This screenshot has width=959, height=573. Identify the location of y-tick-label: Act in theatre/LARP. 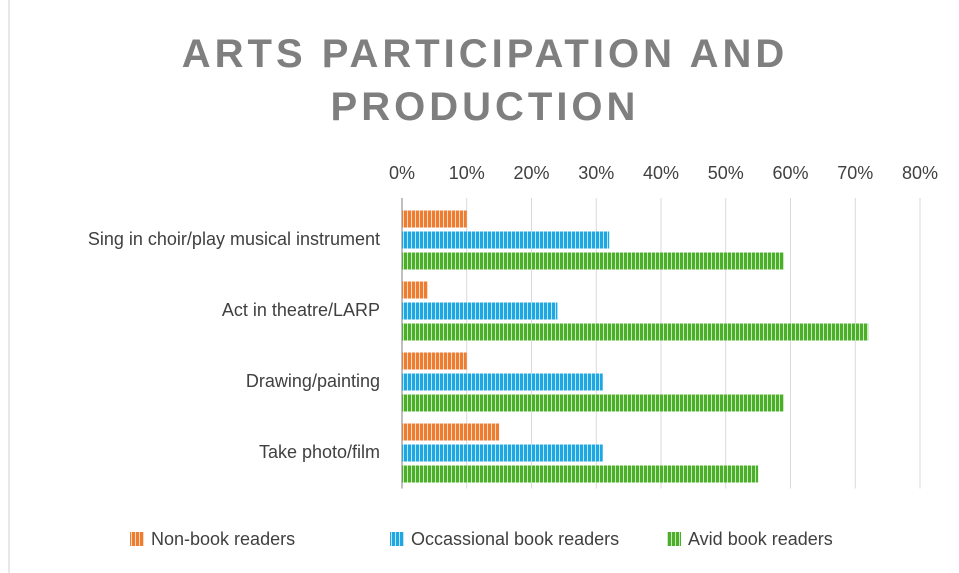
(301, 310).